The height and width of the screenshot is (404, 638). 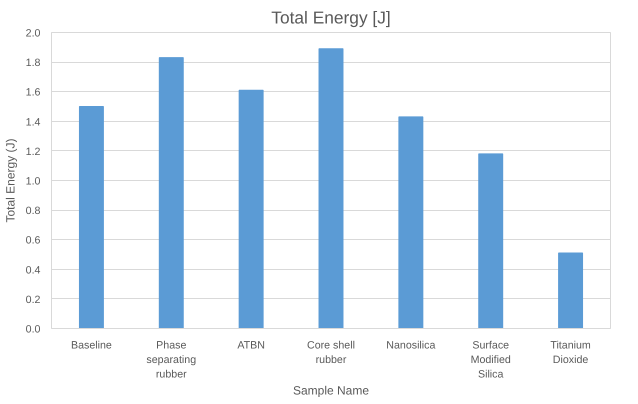 What do you see at coordinates (33, 92) in the screenshot?
I see `y-tick-label: 1.6` at bounding box center [33, 92].